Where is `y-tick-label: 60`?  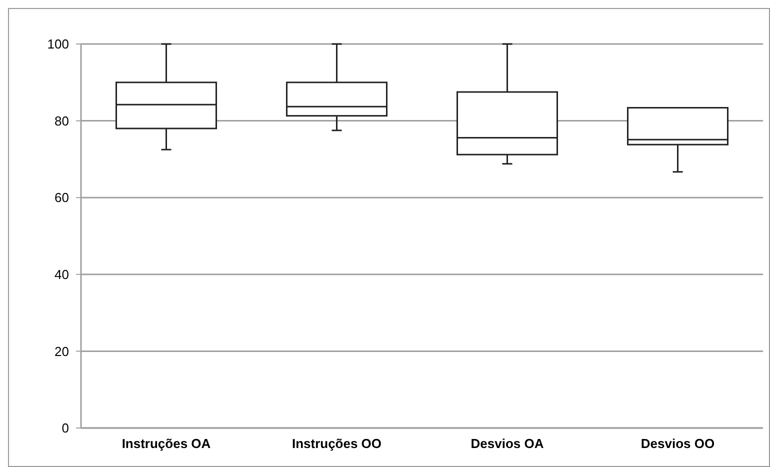
y-tick-label: 60 is located at coordinates (61, 198).